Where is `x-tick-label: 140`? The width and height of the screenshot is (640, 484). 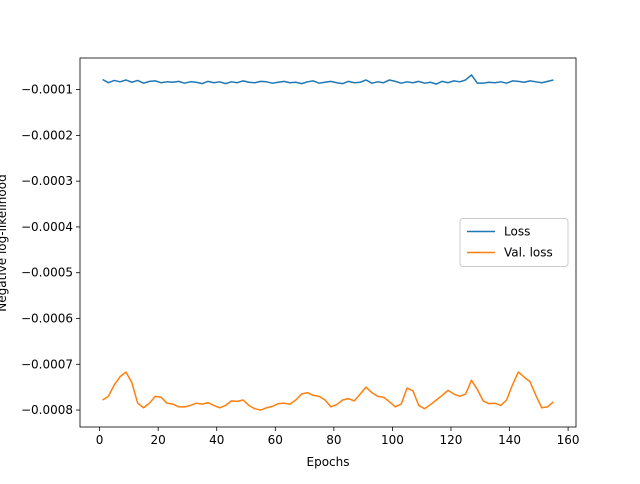 x-tick-label: 140 is located at coordinates (509, 440).